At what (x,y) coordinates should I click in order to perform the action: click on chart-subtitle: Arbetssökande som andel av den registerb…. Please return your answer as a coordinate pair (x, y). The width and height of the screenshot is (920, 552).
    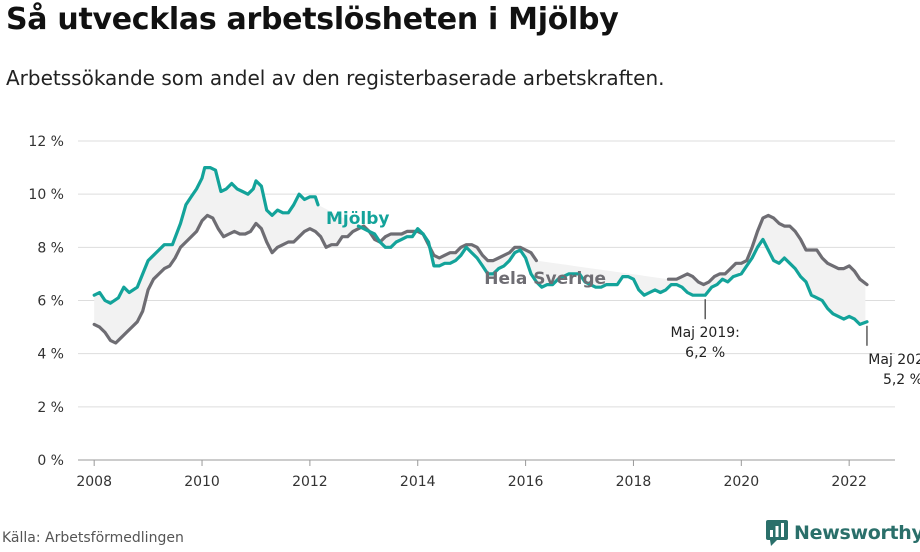
    Looking at the image, I should click on (335, 78).